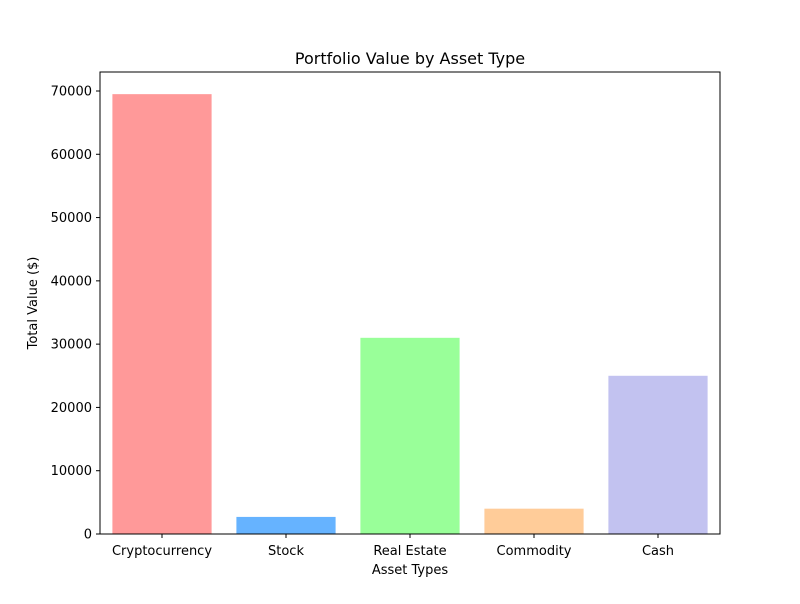 The image size is (800, 604). Describe the element at coordinates (75, 313) in the screenshot. I see `y-axis-ticks: 0 10000 20000 30000 40000 50000 60000 70000` at that location.